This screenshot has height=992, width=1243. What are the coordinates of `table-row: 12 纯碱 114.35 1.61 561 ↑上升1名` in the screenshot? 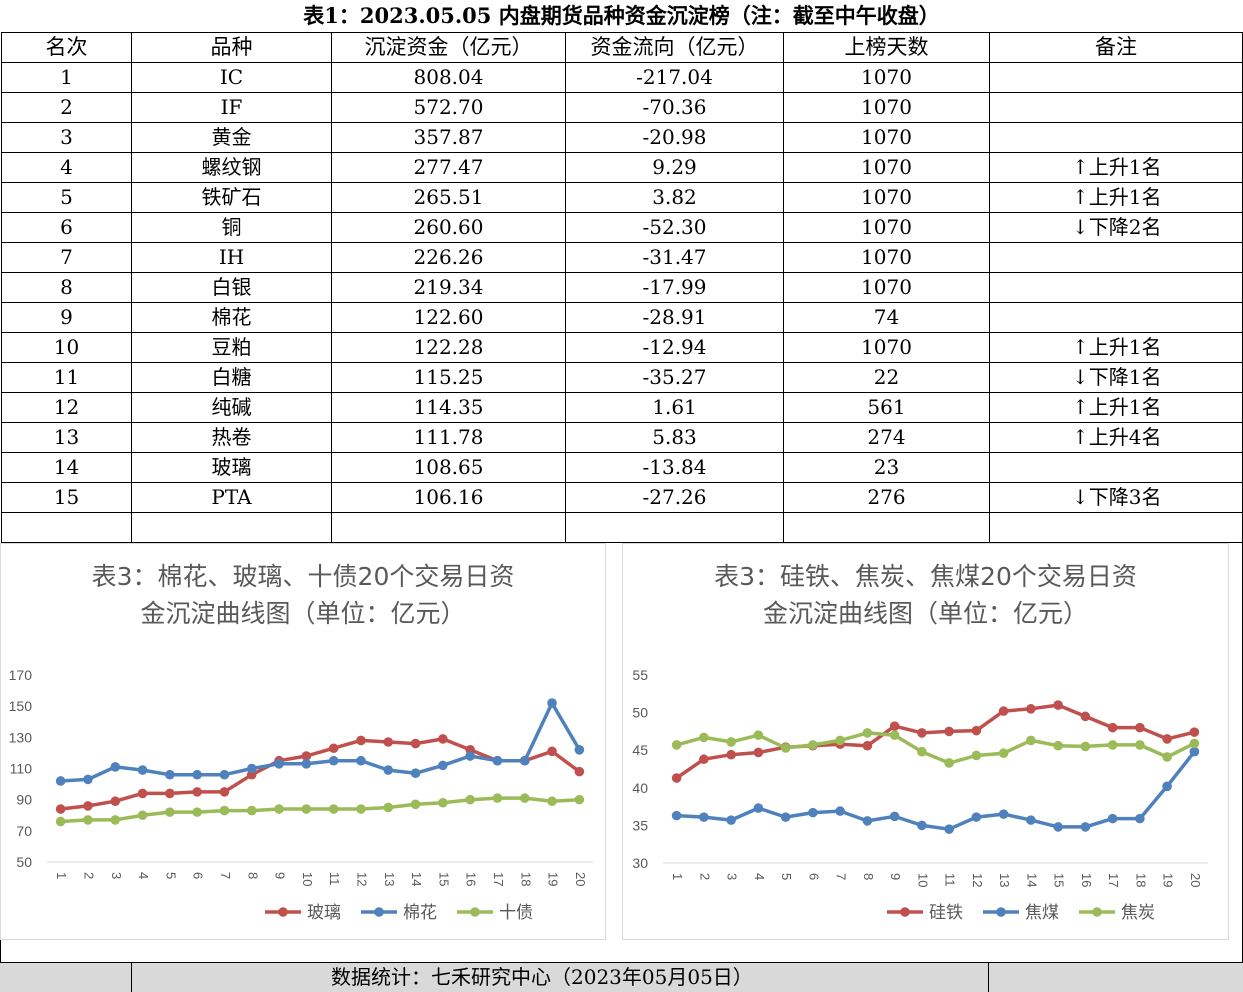 It's located at (622, 407).